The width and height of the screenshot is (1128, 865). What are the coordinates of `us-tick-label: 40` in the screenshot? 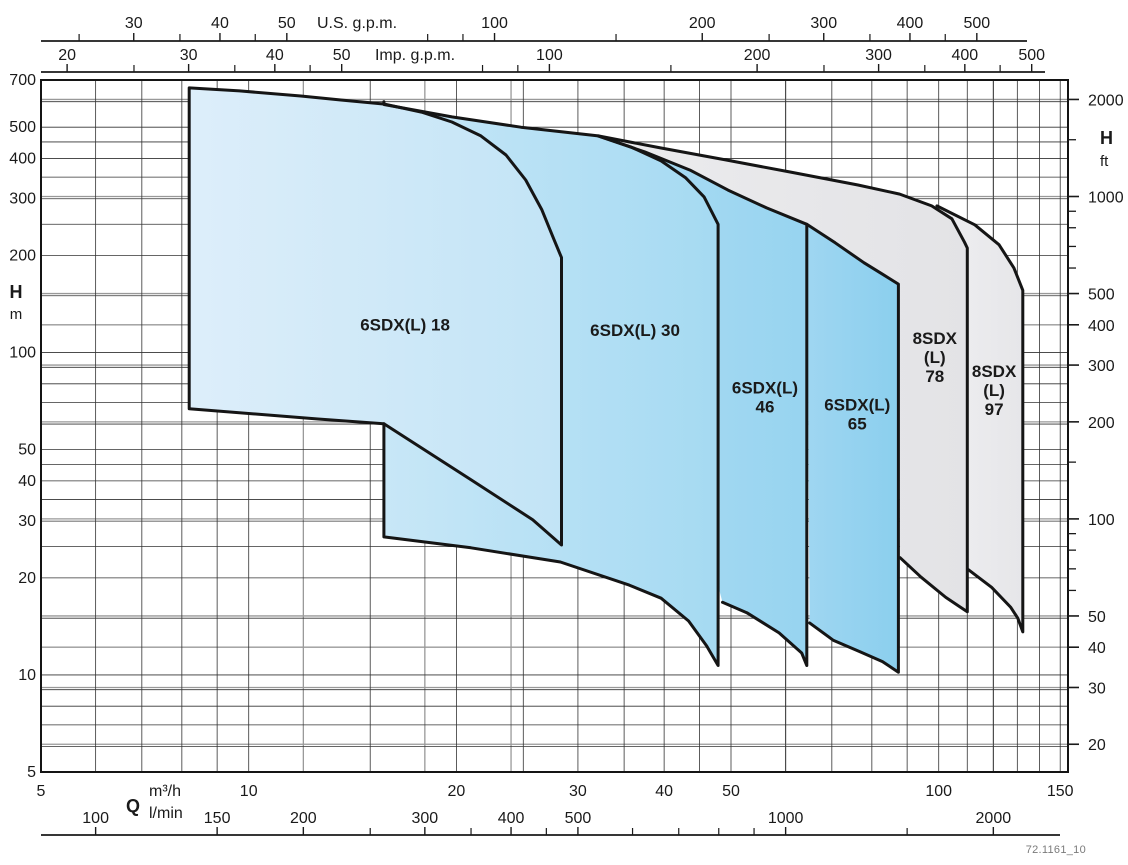 It's located at (220, 23).